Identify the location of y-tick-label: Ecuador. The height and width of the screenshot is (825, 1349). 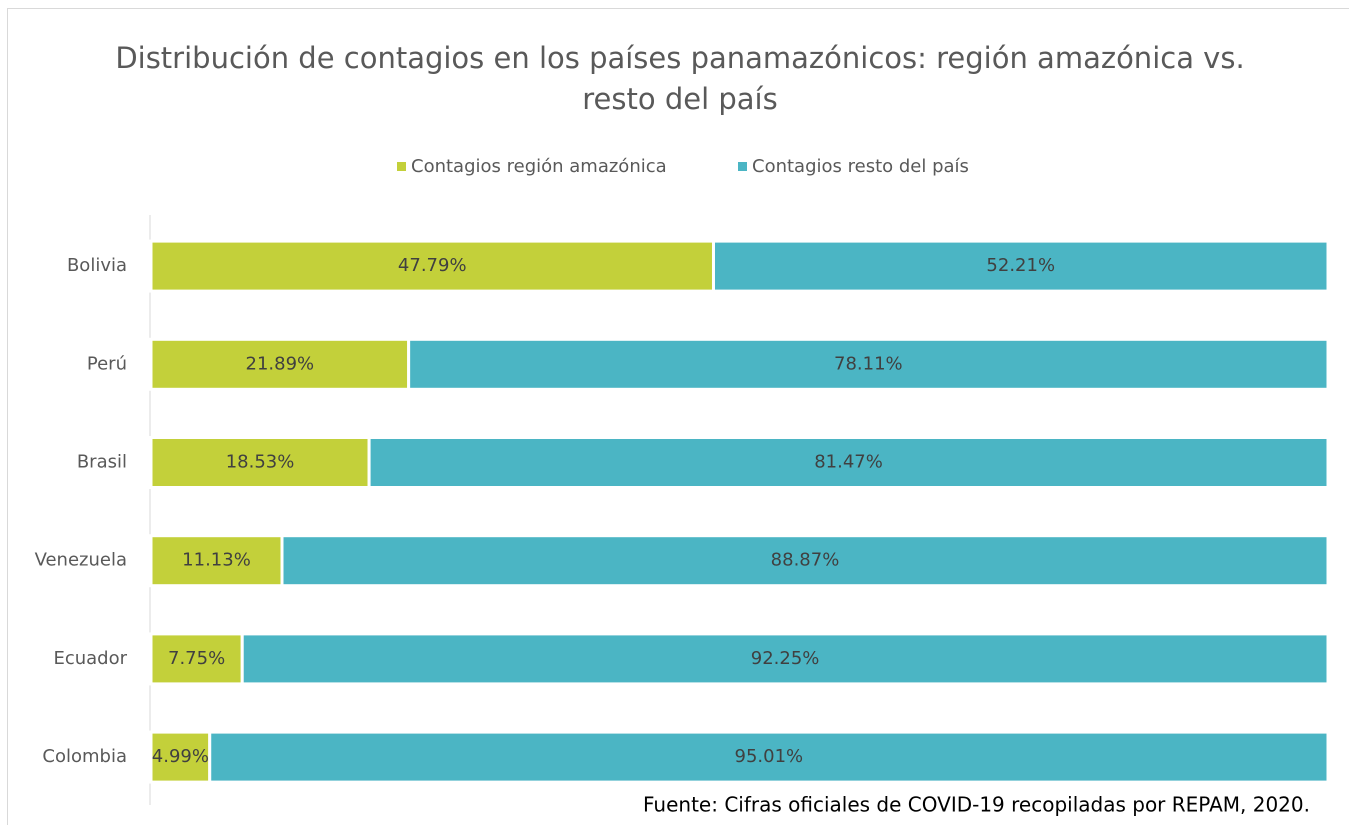
(90, 658).